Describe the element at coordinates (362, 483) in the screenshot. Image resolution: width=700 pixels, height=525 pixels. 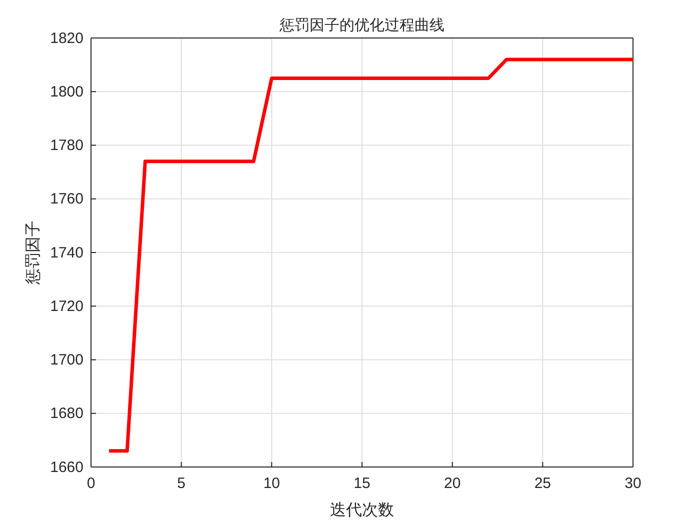
I see `x-tick-label: 15` at that location.